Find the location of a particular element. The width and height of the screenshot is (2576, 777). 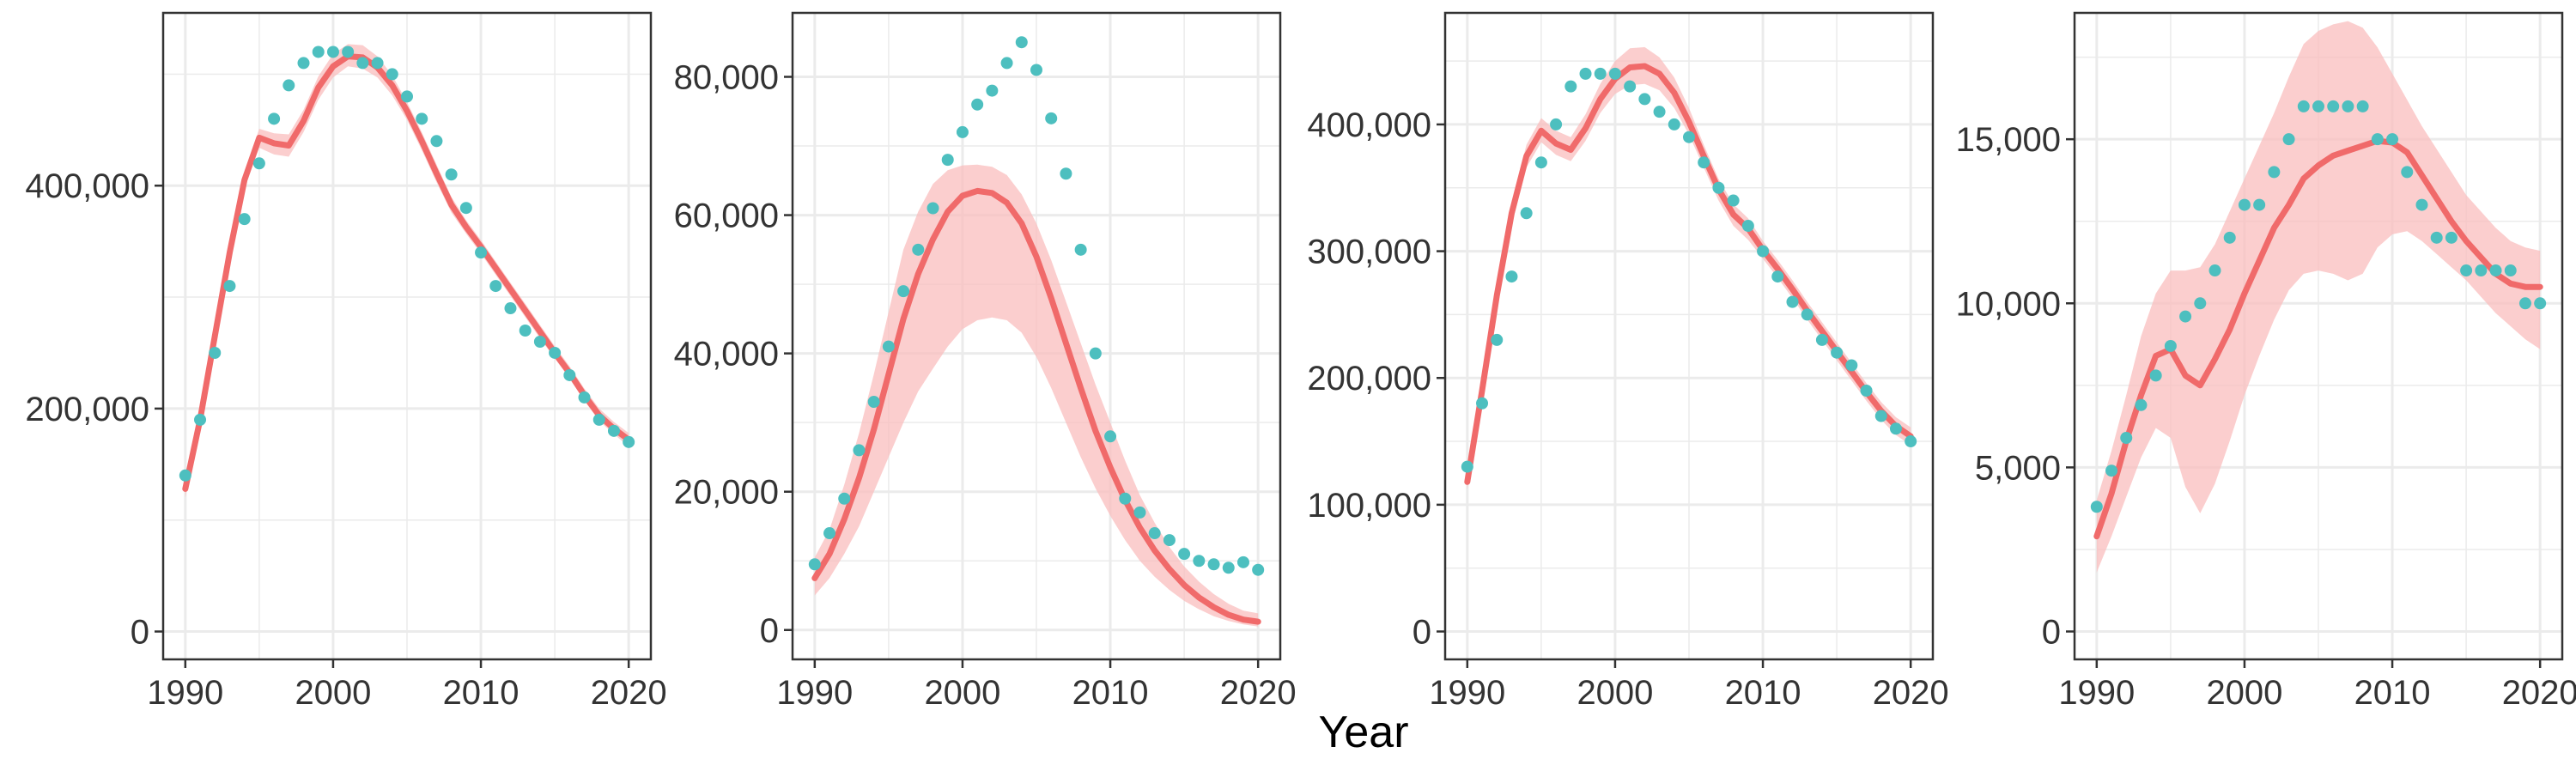

y-tick-label: 5,000 is located at coordinates (2018, 468).